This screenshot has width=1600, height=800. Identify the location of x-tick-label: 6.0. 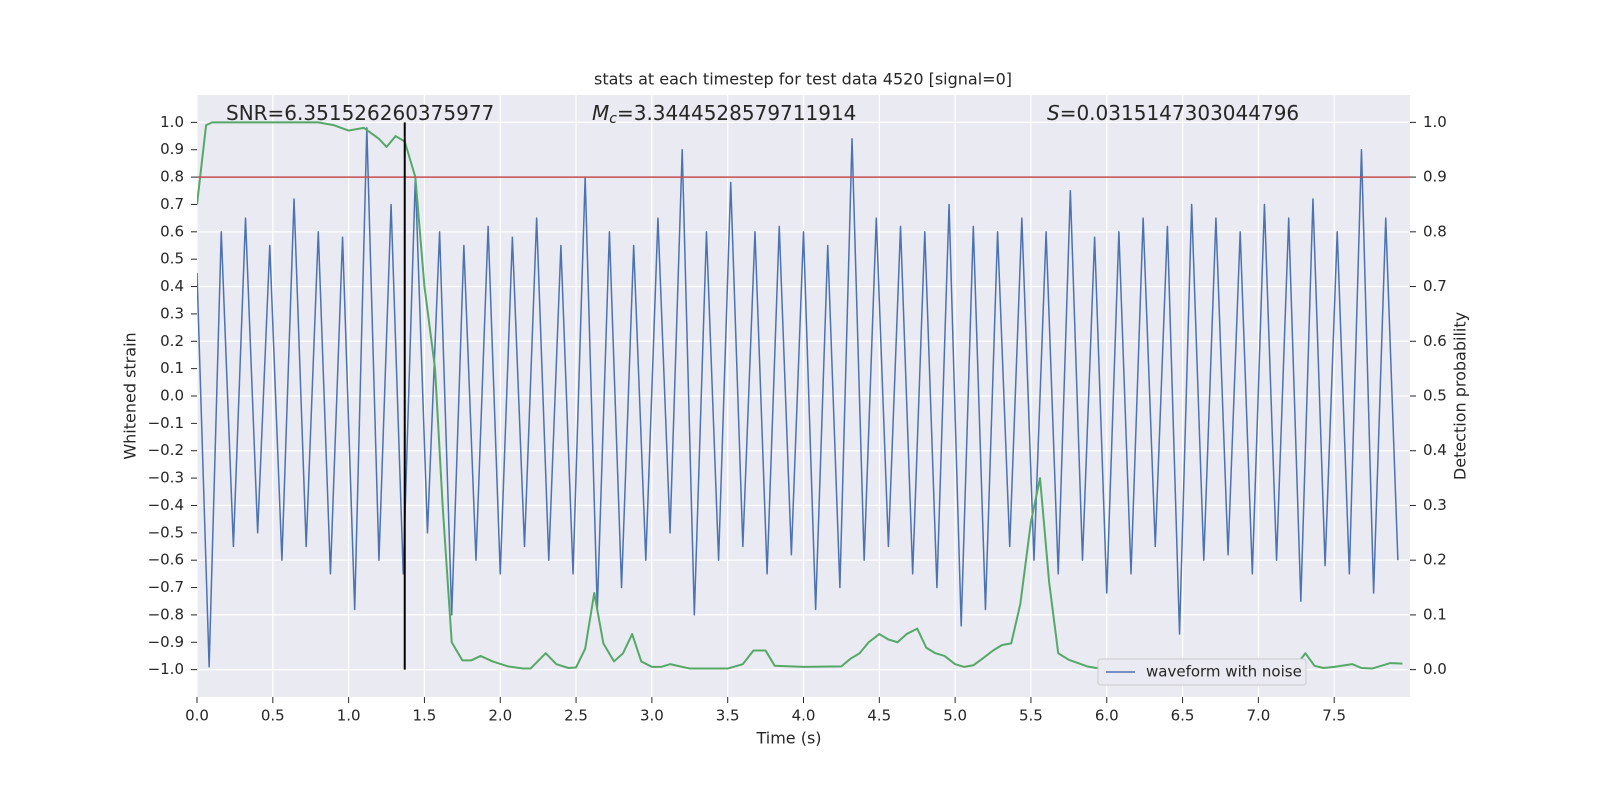
(1107, 716).